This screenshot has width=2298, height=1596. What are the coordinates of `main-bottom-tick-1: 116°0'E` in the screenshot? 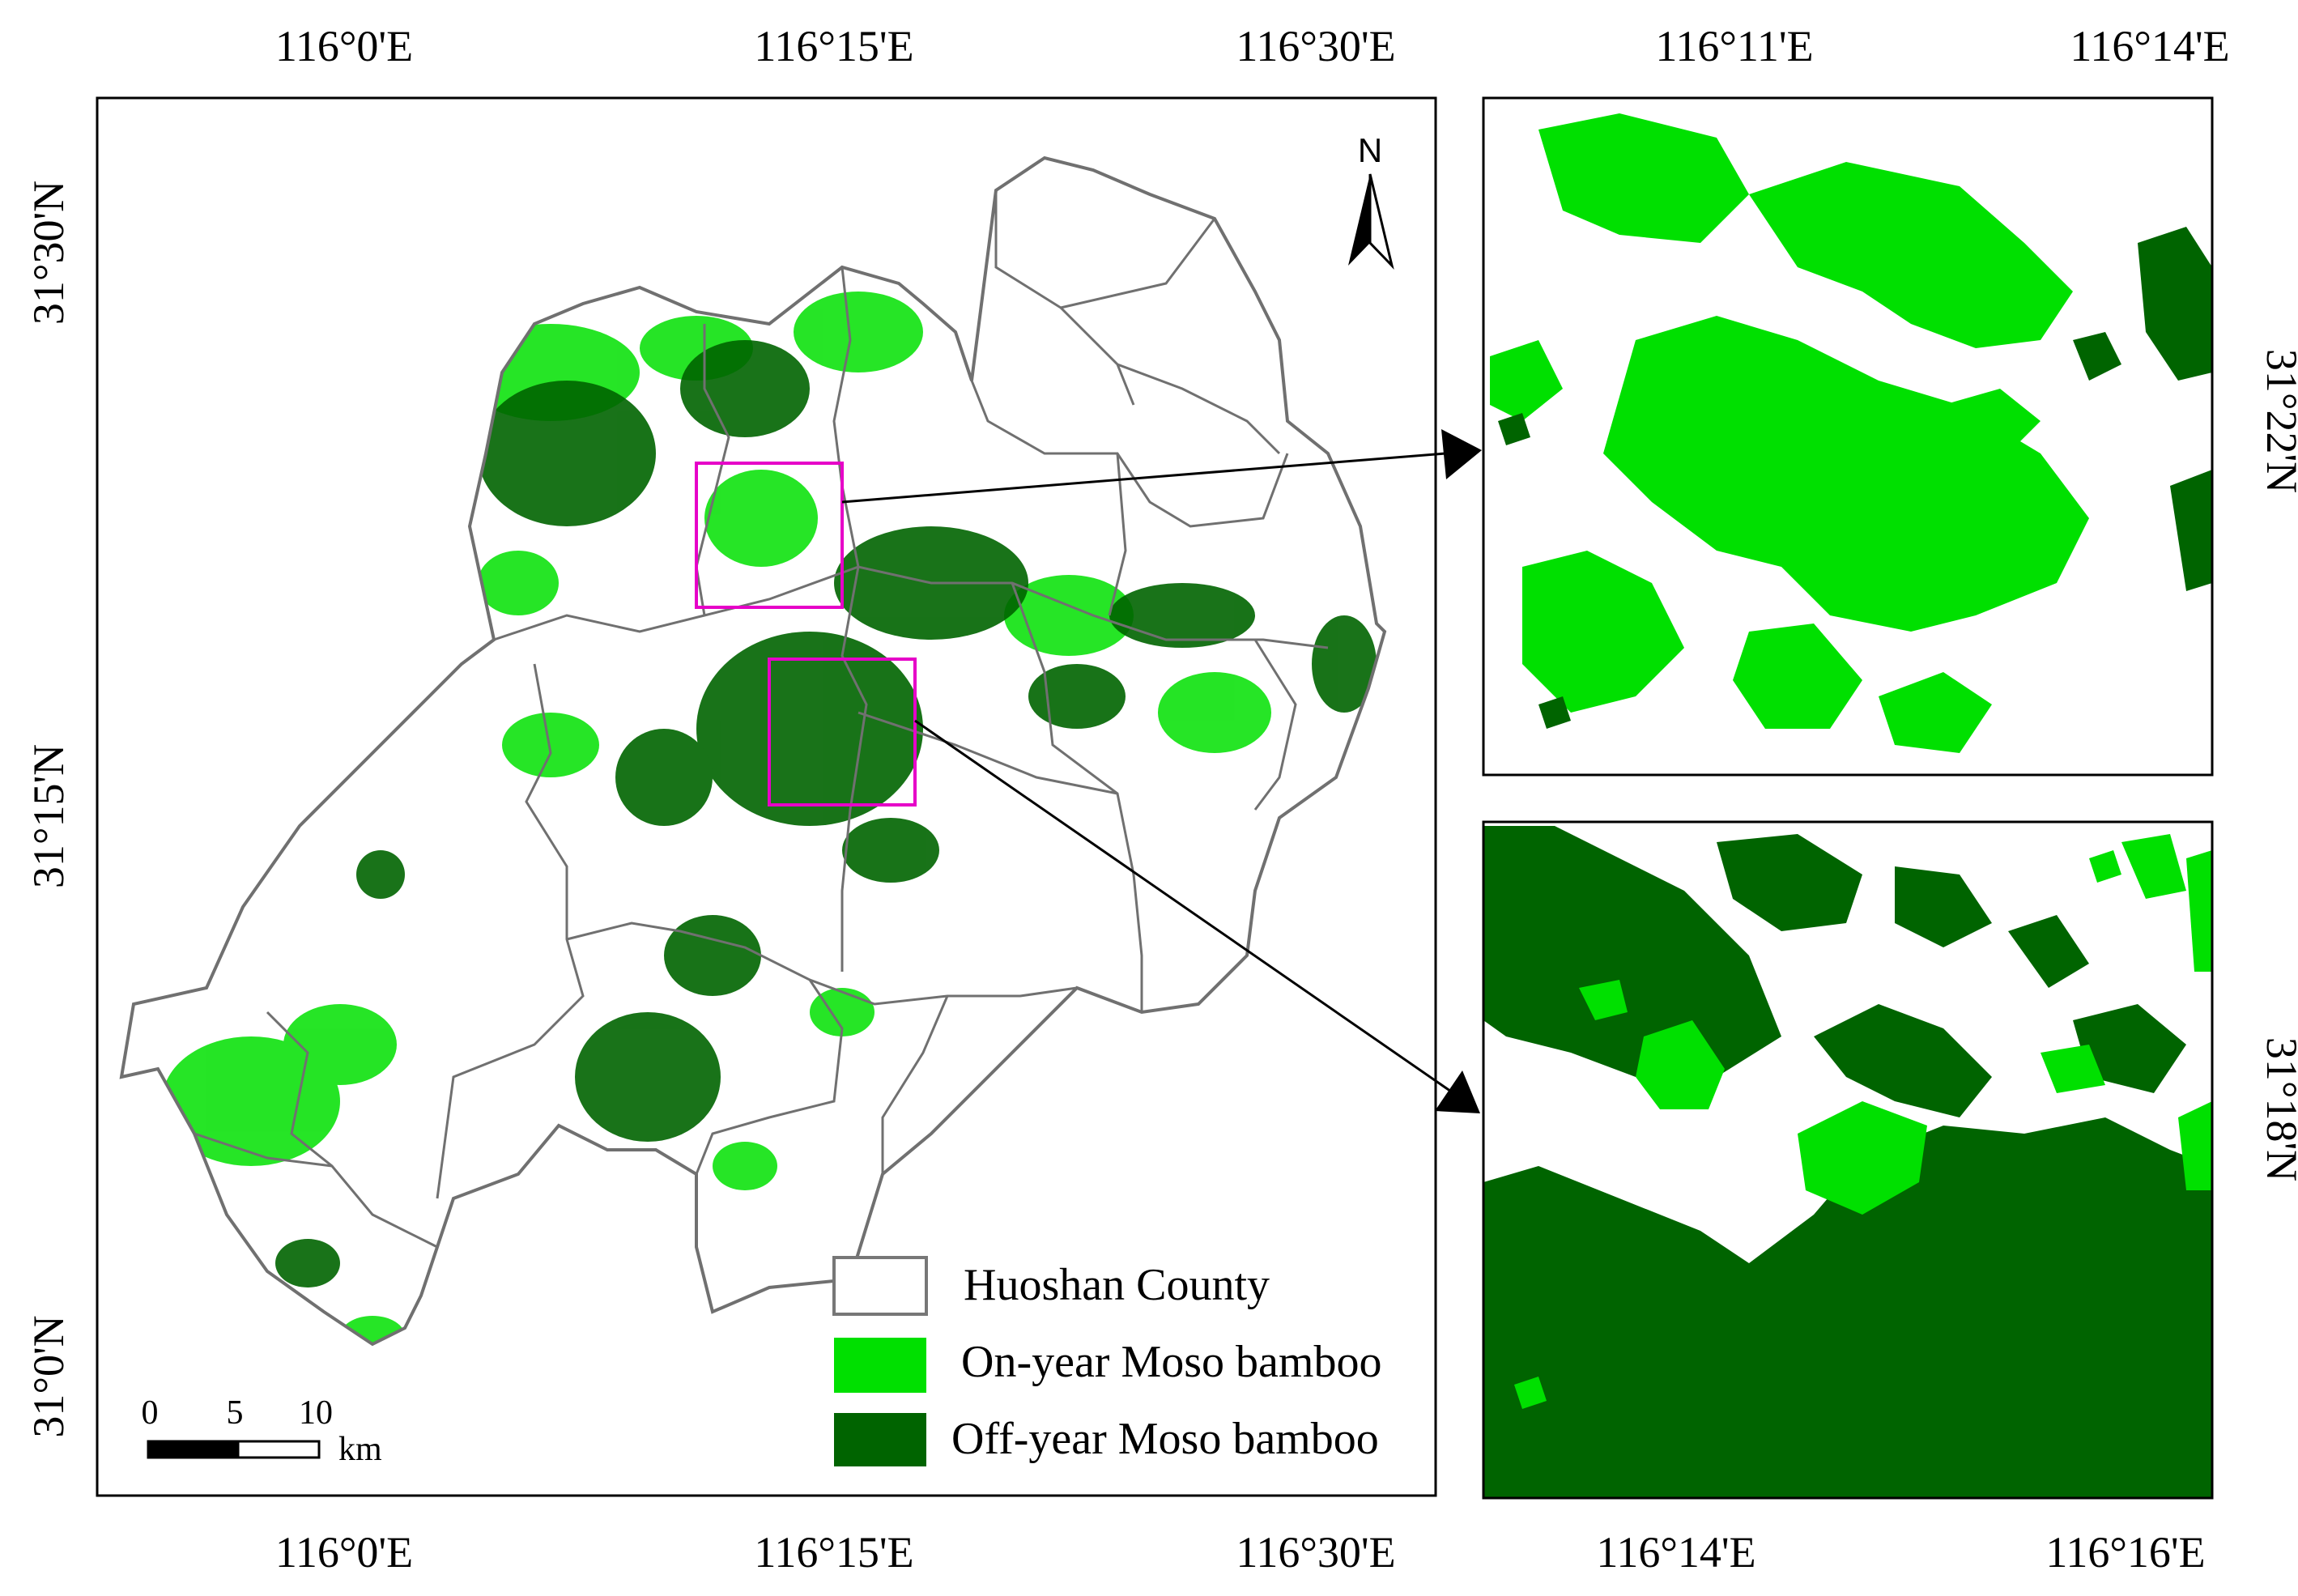 It's located at (344, 1552).